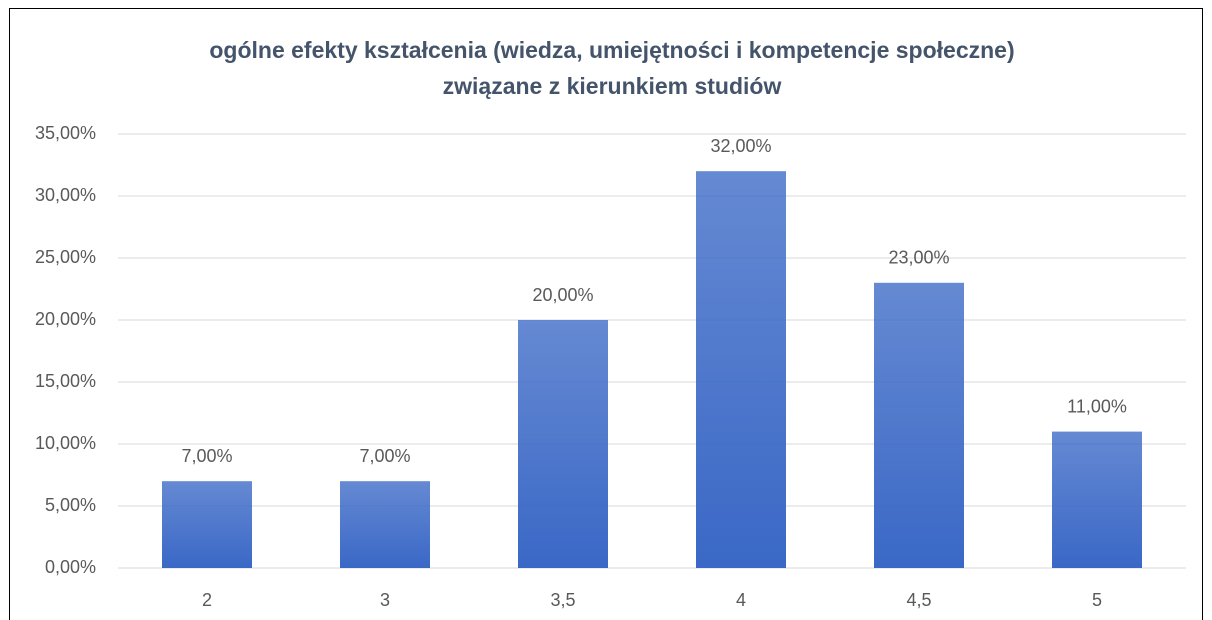 The height and width of the screenshot is (620, 1212). What do you see at coordinates (65, 443) in the screenshot?
I see `y-tick-label: 10,00%` at bounding box center [65, 443].